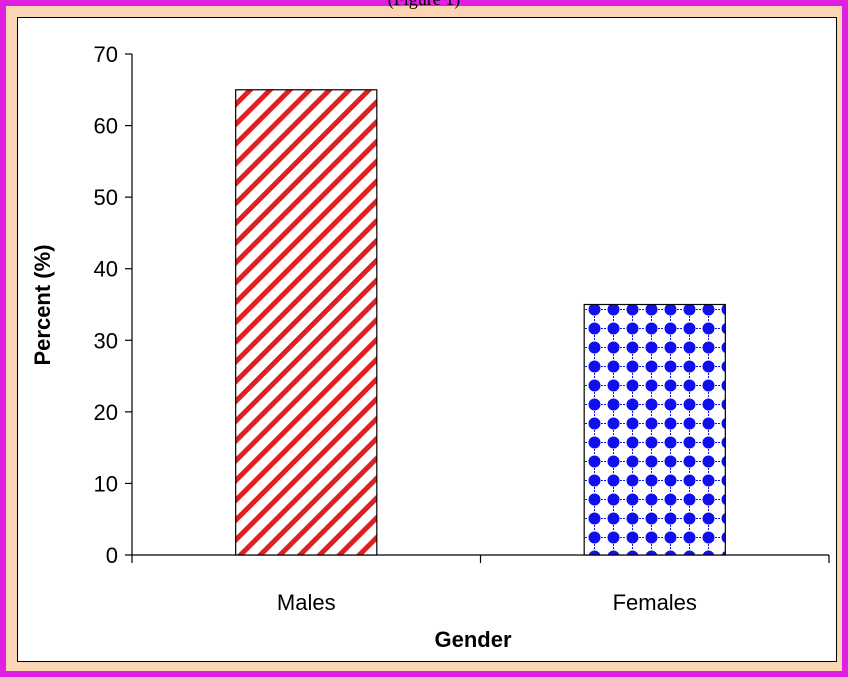 Image resolution: width=848 pixels, height=677 pixels. I want to click on x-tick-label-females: Females, so click(655, 602).